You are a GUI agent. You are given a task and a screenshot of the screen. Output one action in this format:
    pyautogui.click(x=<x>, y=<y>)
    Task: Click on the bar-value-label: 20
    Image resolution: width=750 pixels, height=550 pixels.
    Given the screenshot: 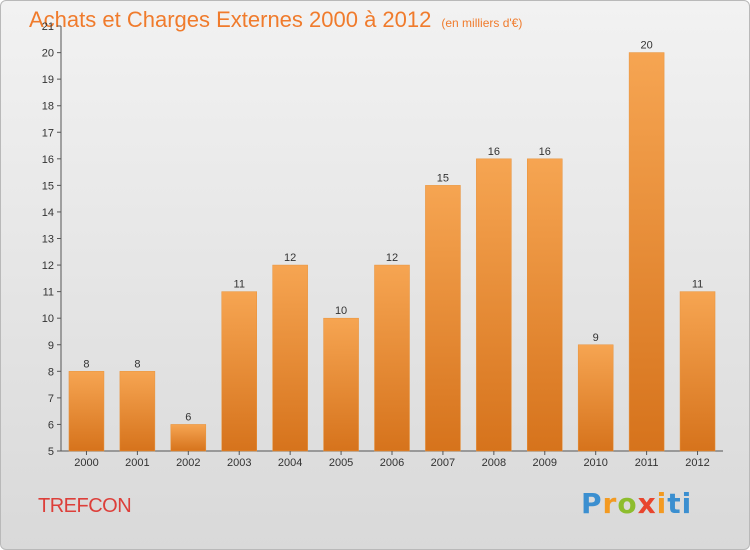 What is the action you would take?
    pyautogui.click(x=646, y=46)
    